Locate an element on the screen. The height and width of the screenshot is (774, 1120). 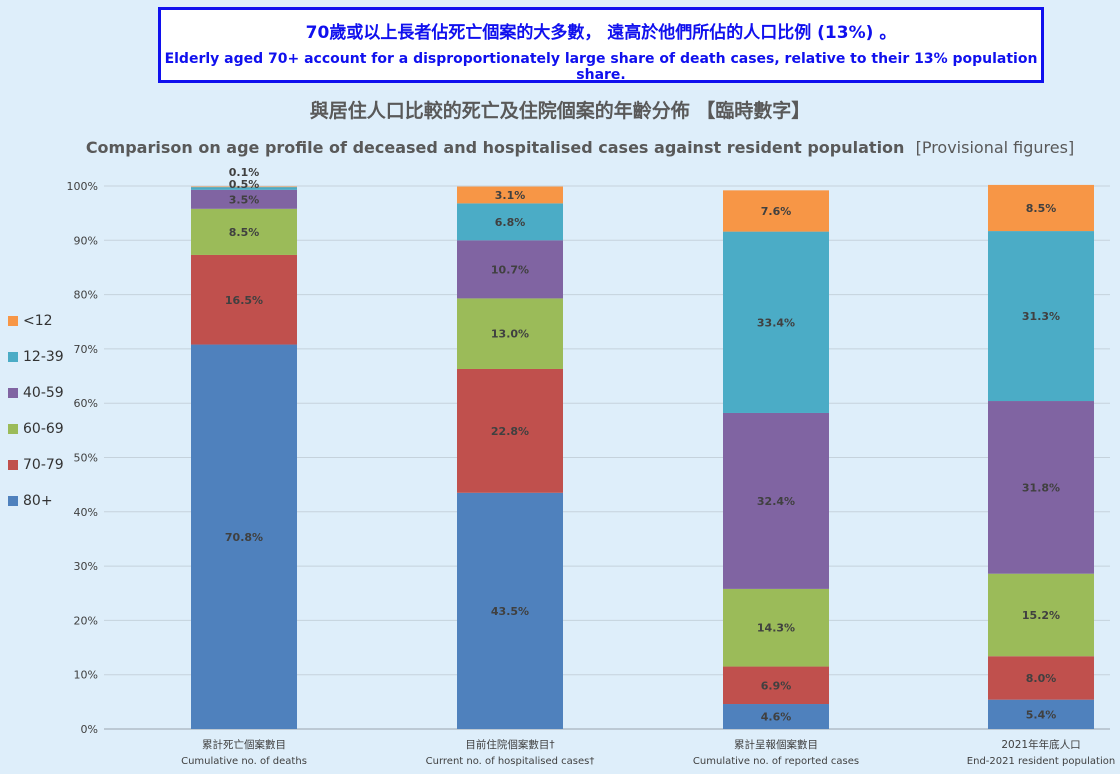
data-label: 33.4% is located at coordinates (776, 322).